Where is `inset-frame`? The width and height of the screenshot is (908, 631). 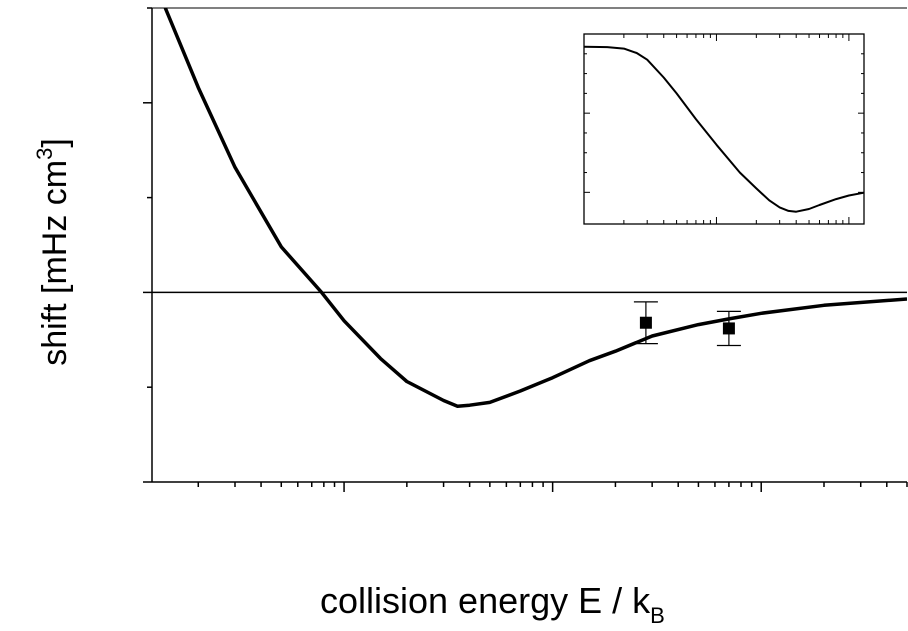
inset-frame is located at coordinates (724, 129).